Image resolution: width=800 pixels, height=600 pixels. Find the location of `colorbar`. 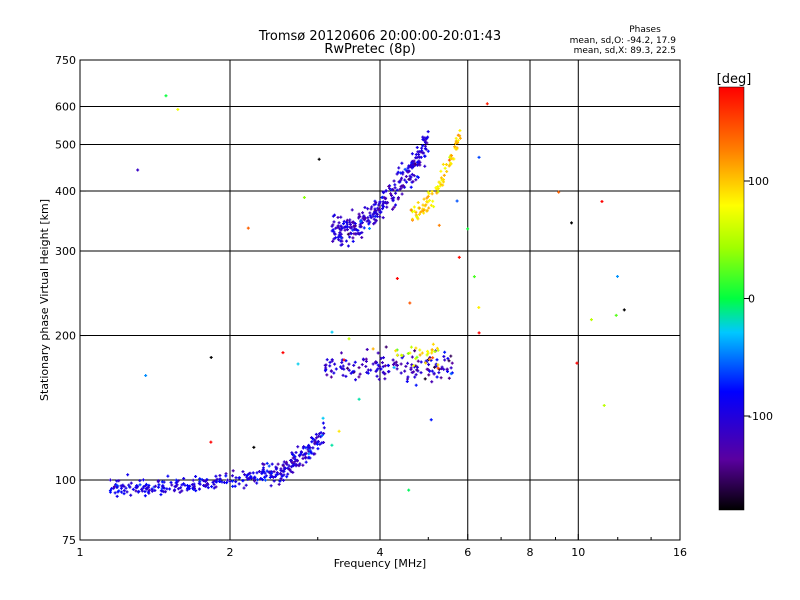

colorbar is located at coordinates (731, 298).